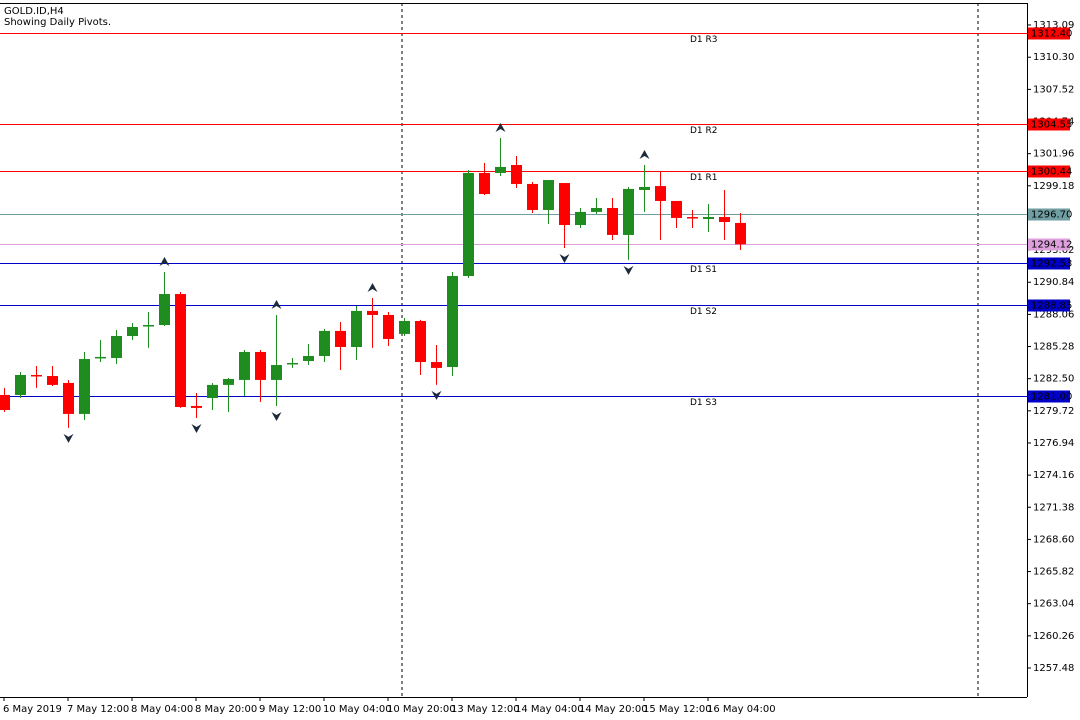 The width and height of the screenshot is (1080, 720). Describe the element at coordinates (421, 709) in the screenshot. I see `x-tick-label: 10 May 20:00` at that location.